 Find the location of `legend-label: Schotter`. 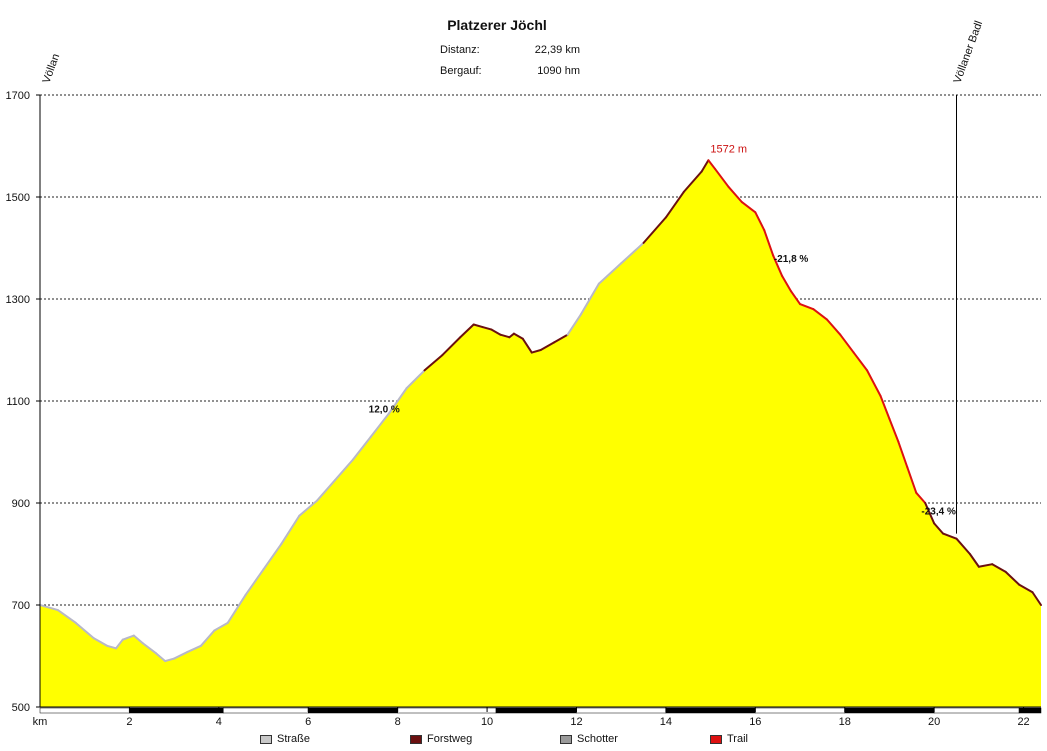

legend-label: Schotter is located at coordinates (597, 739).